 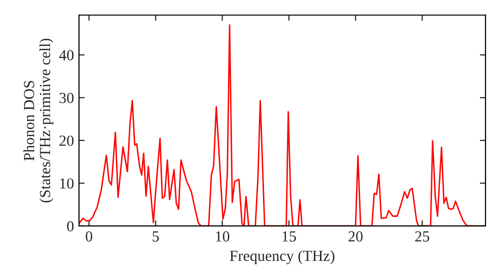 What do you see at coordinates (89, 236) in the screenshot?
I see `x-tick-label: 0` at bounding box center [89, 236].